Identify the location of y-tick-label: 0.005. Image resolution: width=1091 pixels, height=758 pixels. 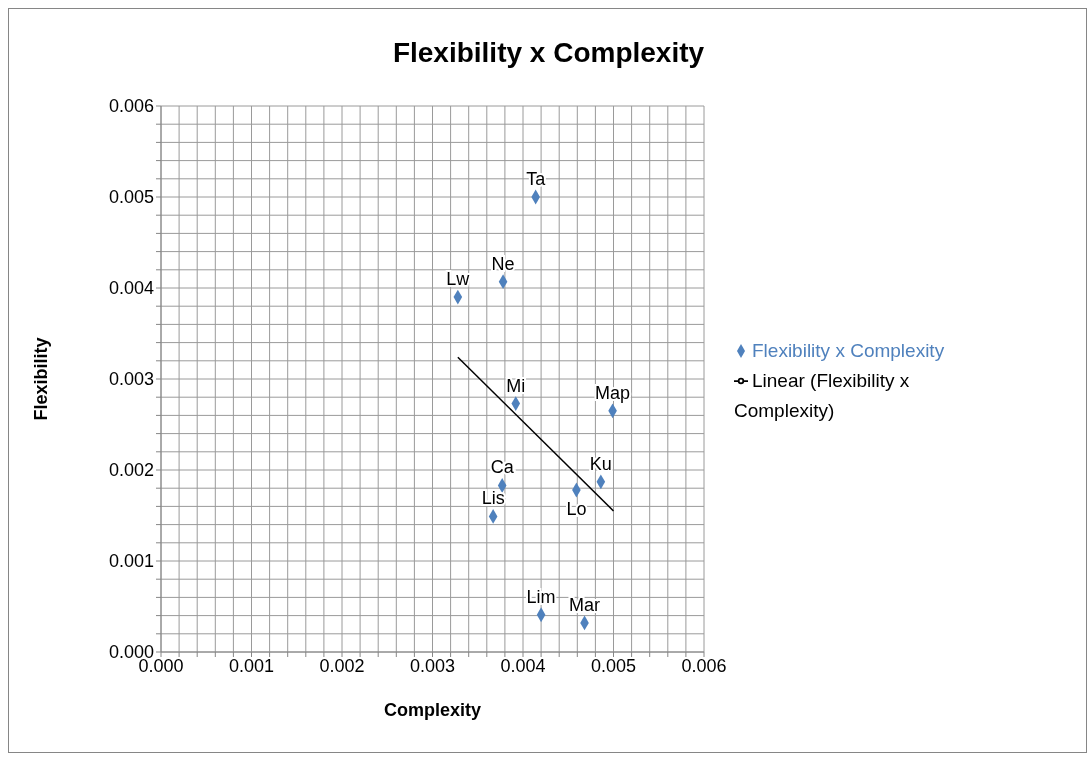
(131, 197).